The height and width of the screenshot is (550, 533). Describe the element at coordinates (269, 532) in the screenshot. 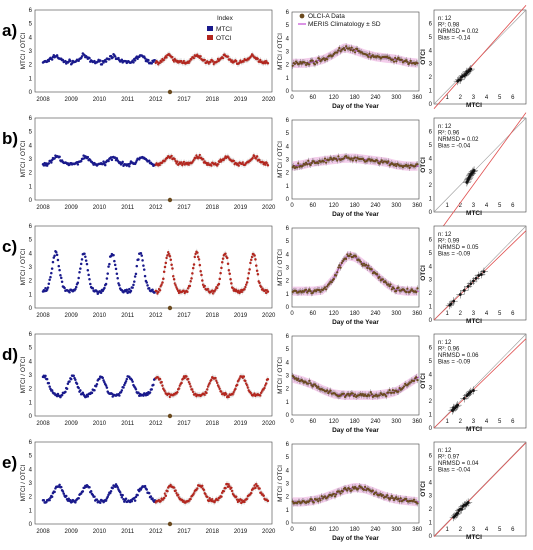

I see `ts-xtick-label: 2020` at that location.